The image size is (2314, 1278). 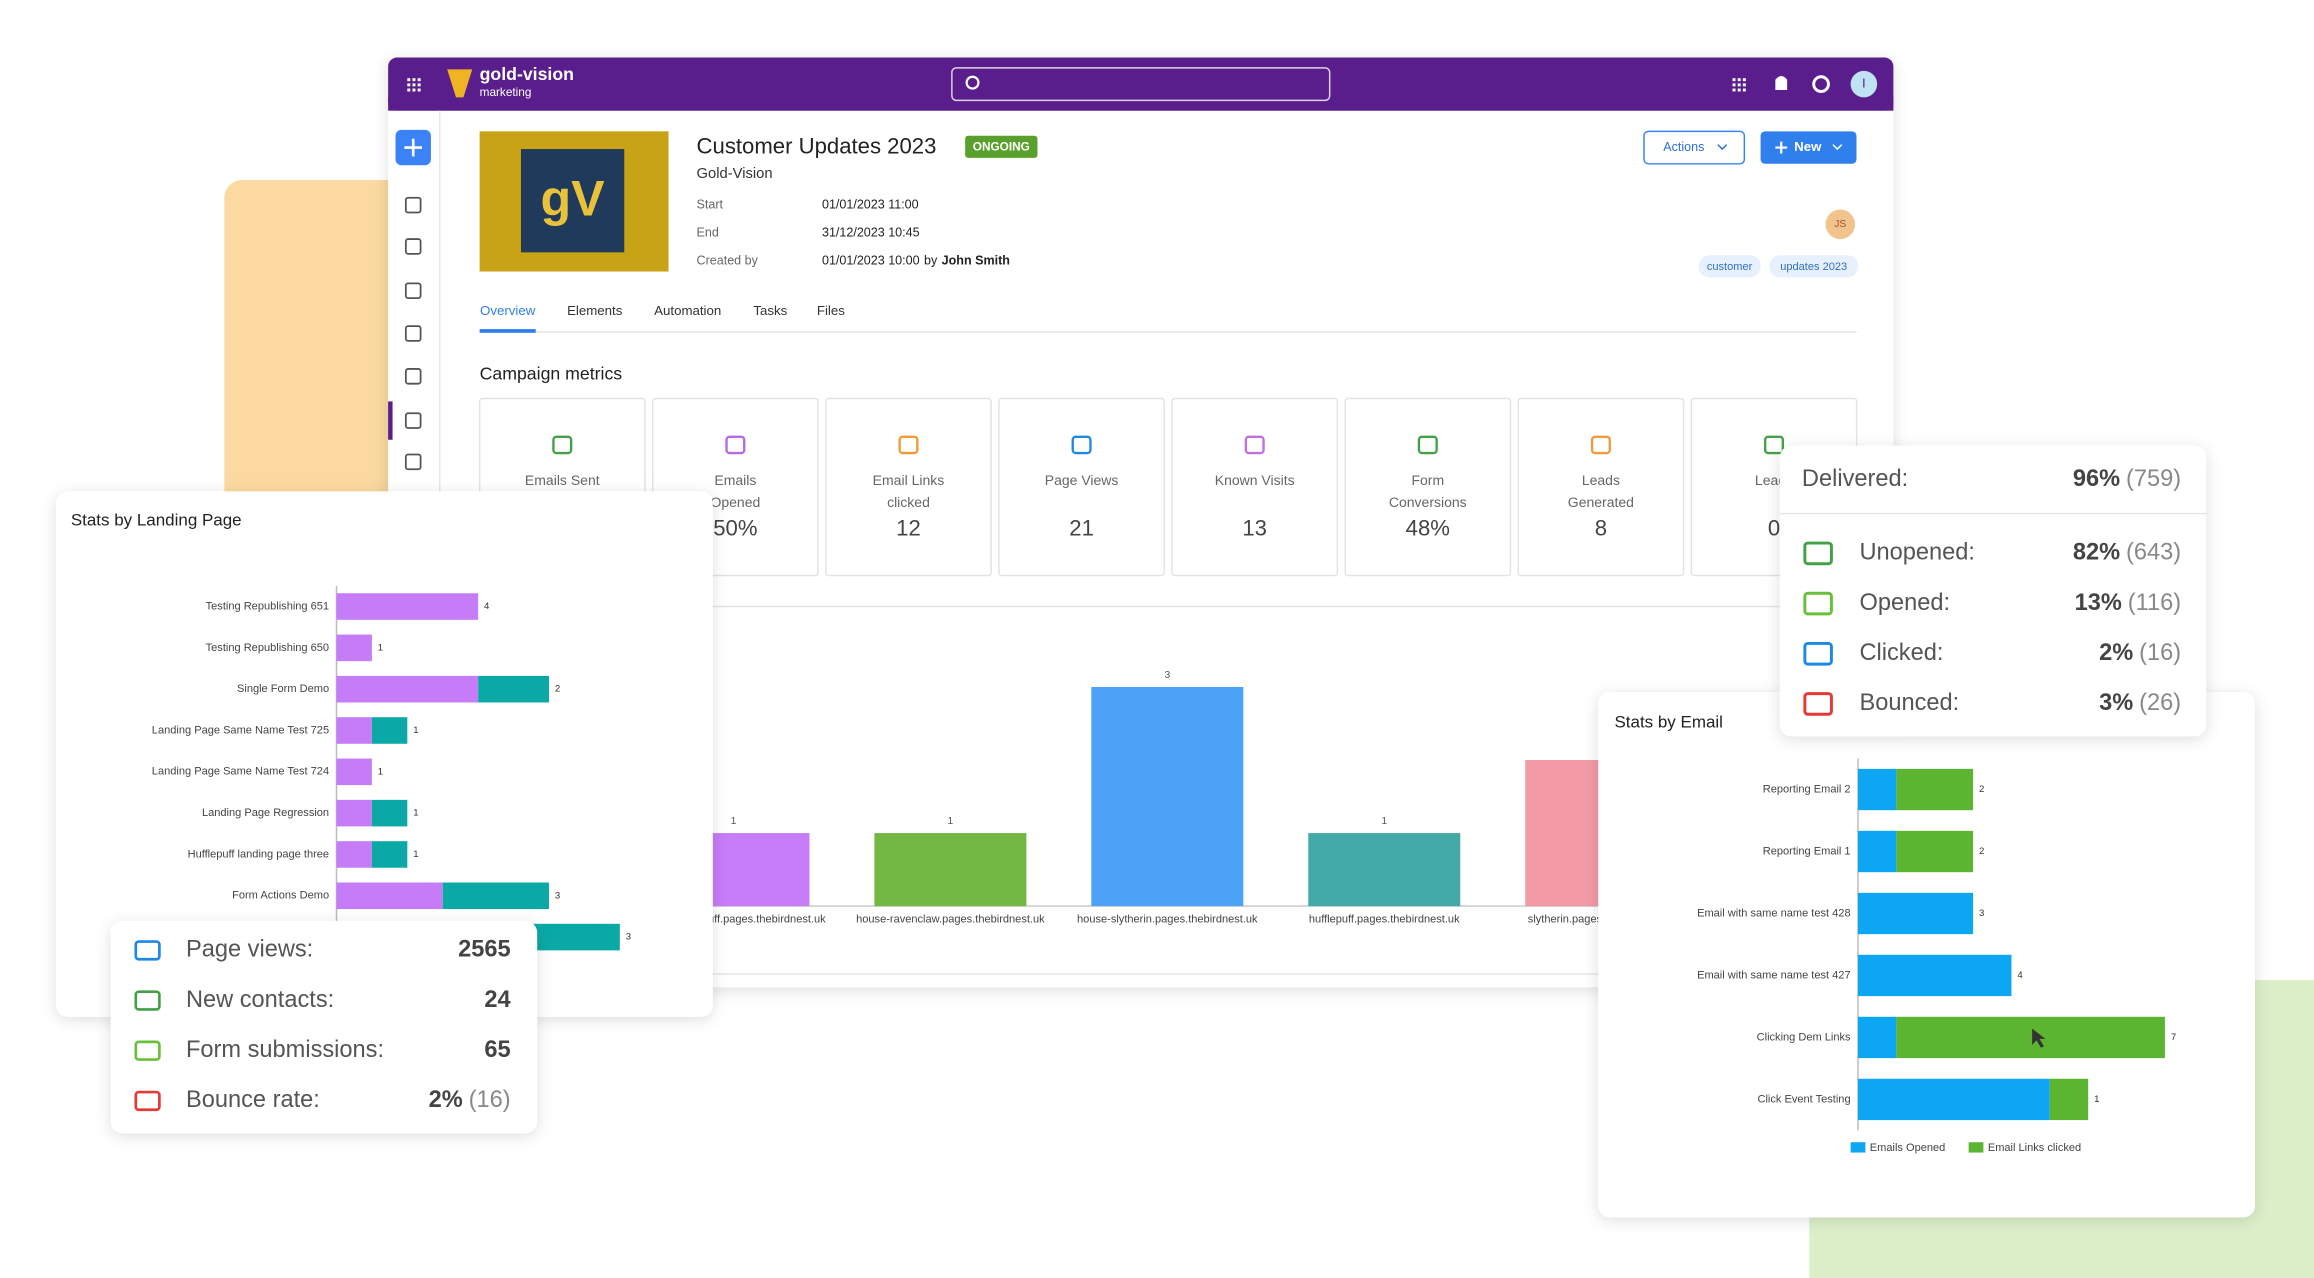 What do you see at coordinates (972, 82) in the screenshot?
I see `search-icon` at bounding box center [972, 82].